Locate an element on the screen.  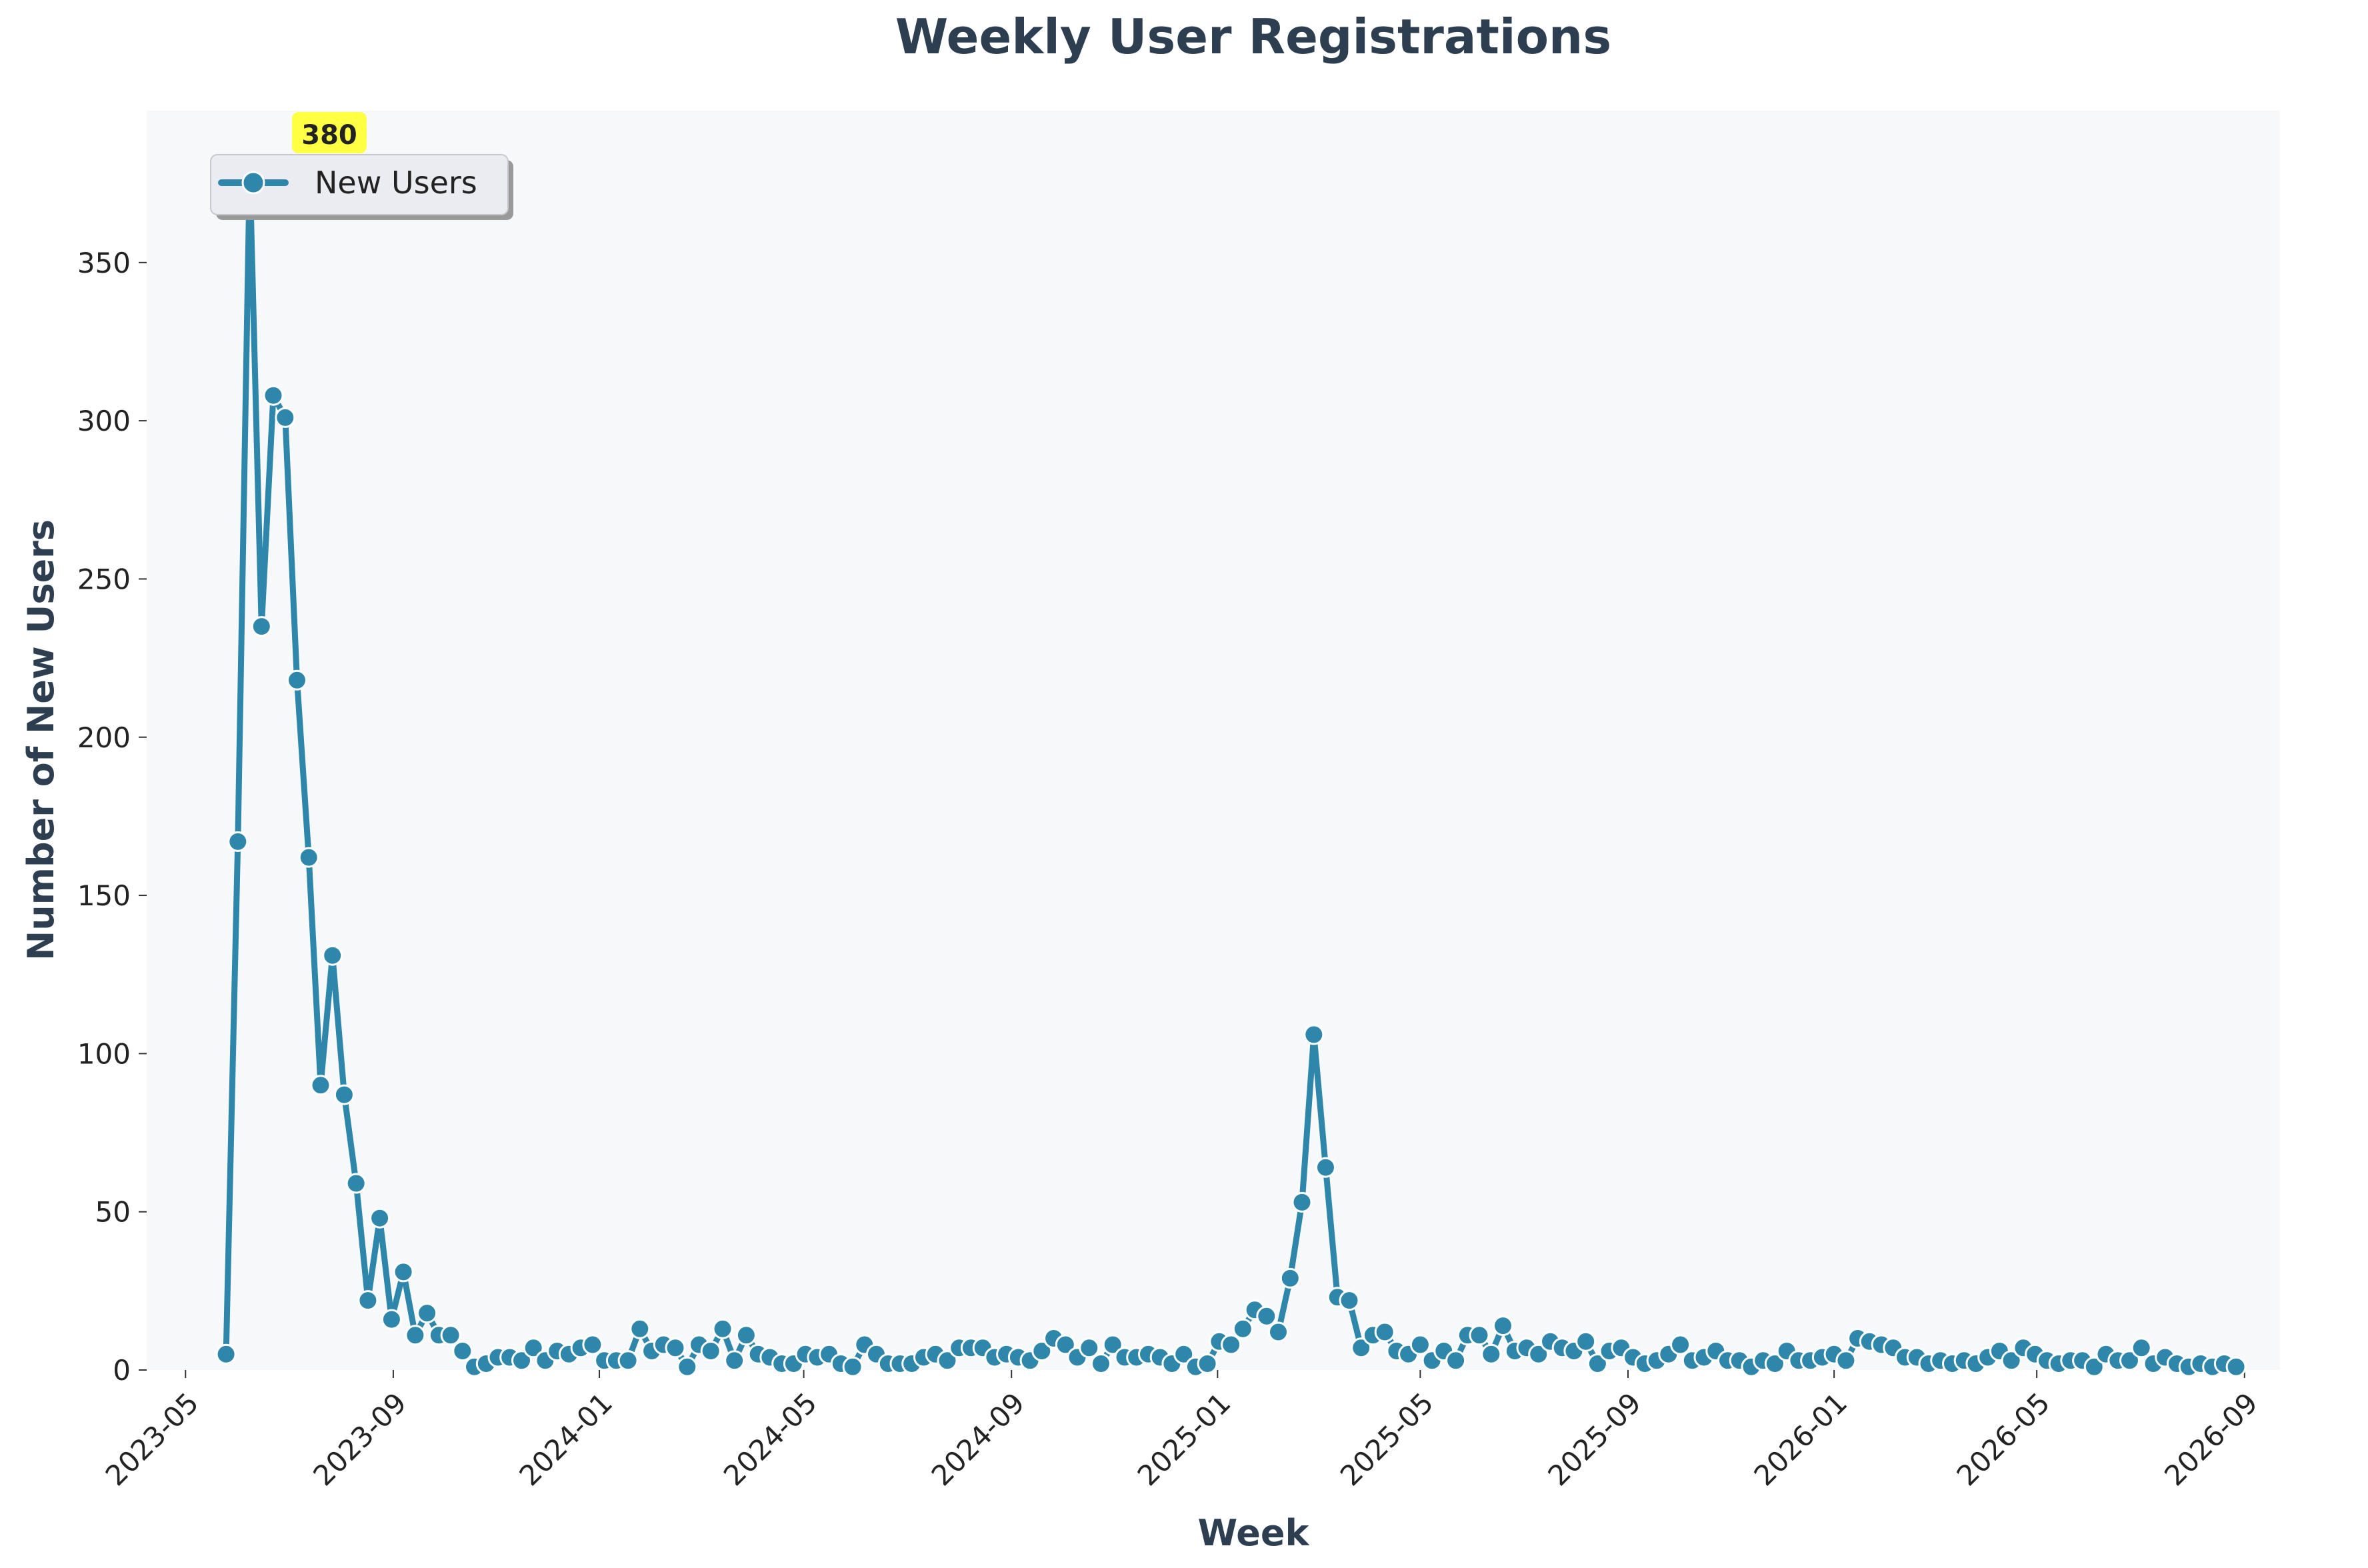
y-tick-label: 300 is located at coordinates (104, 421).